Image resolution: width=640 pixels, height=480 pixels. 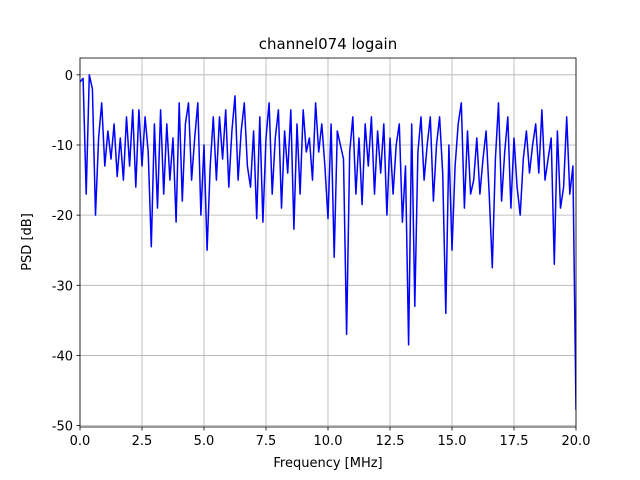 I want to click on chart-title: channel074 logain, so click(x=328, y=44).